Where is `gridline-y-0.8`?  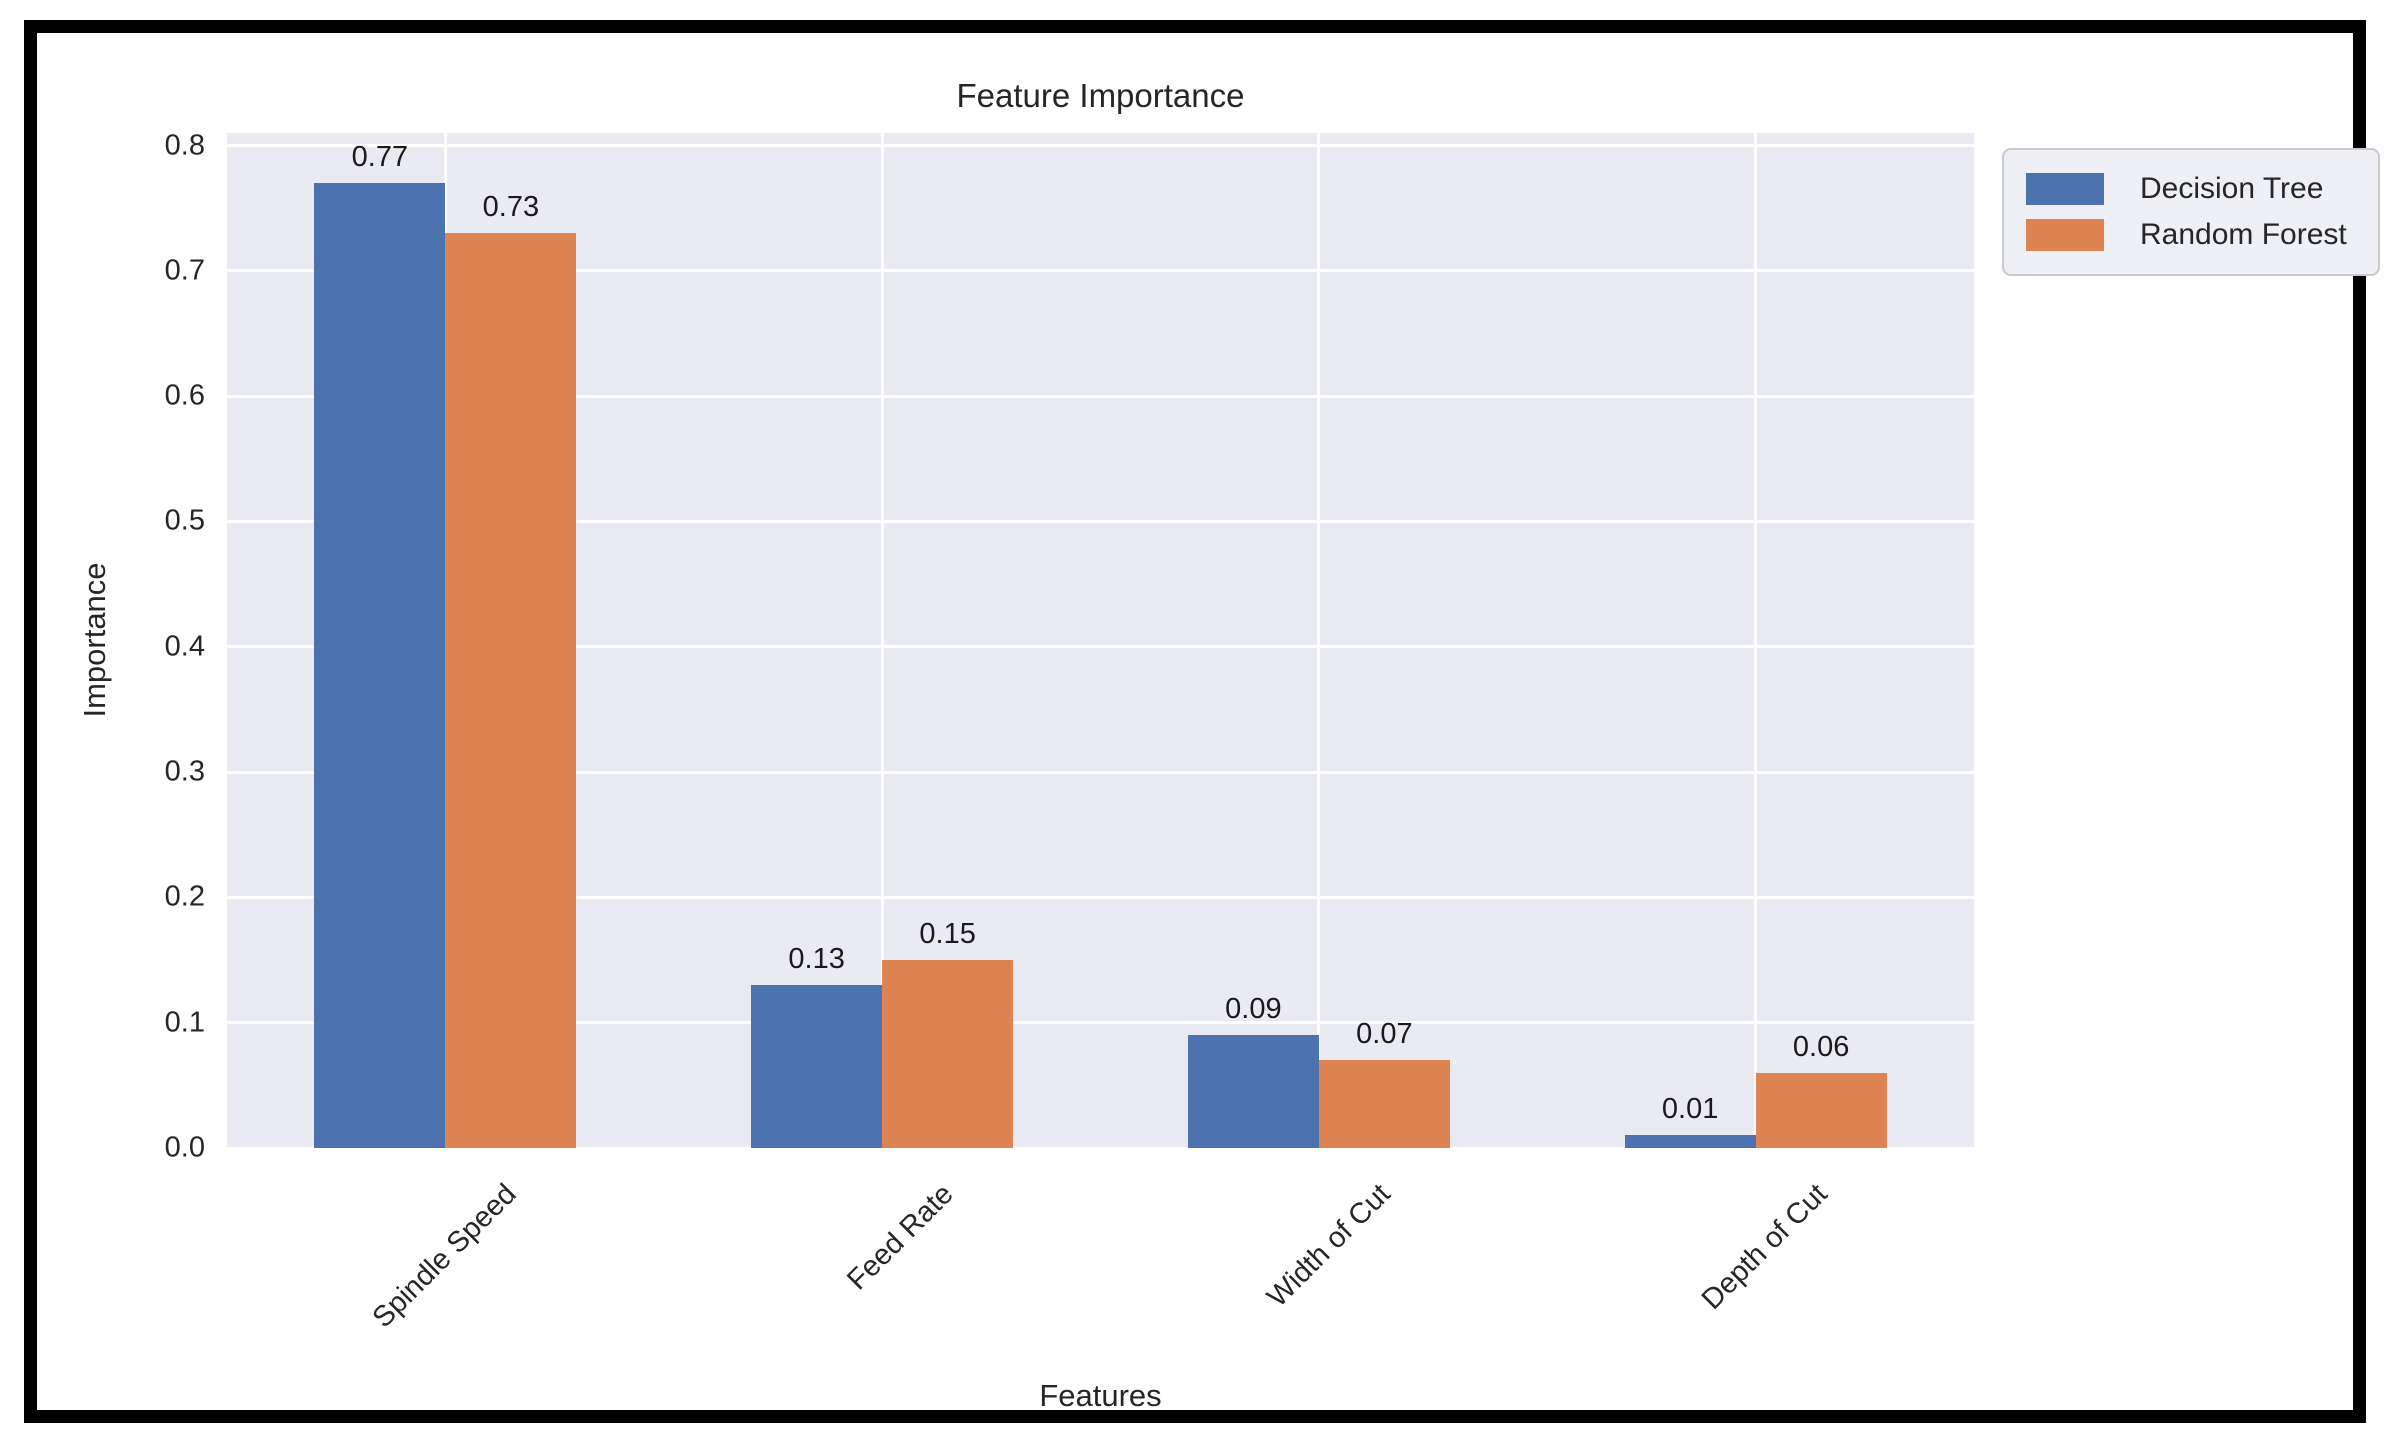
gridline-y-0.8 is located at coordinates (1100, 146).